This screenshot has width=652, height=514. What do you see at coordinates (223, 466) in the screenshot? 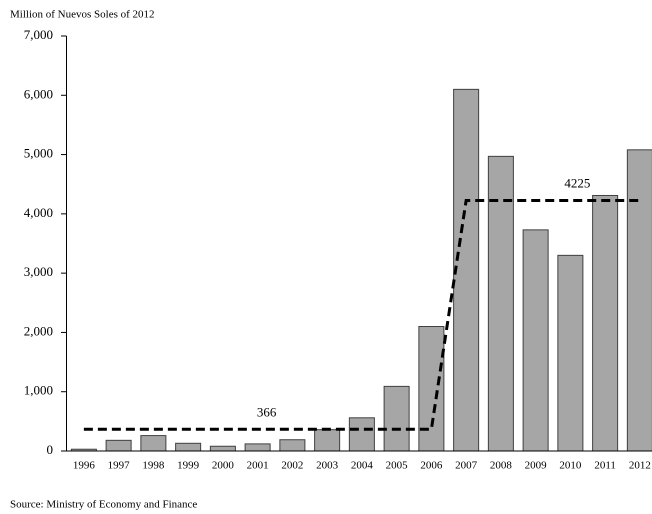
I see `x-tick-label: 2000` at bounding box center [223, 466].